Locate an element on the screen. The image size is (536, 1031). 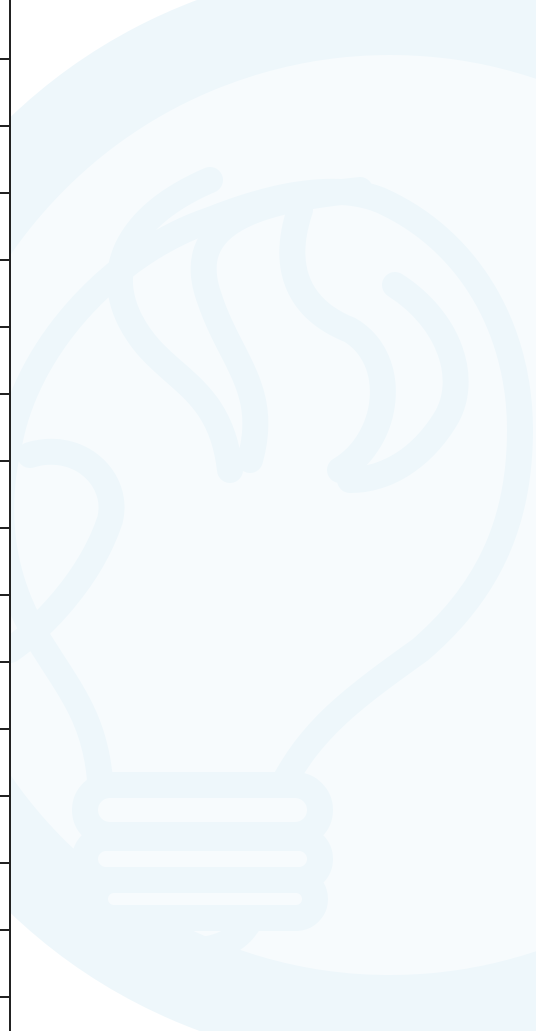
bulb-tip is located at coordinates (195, 935).